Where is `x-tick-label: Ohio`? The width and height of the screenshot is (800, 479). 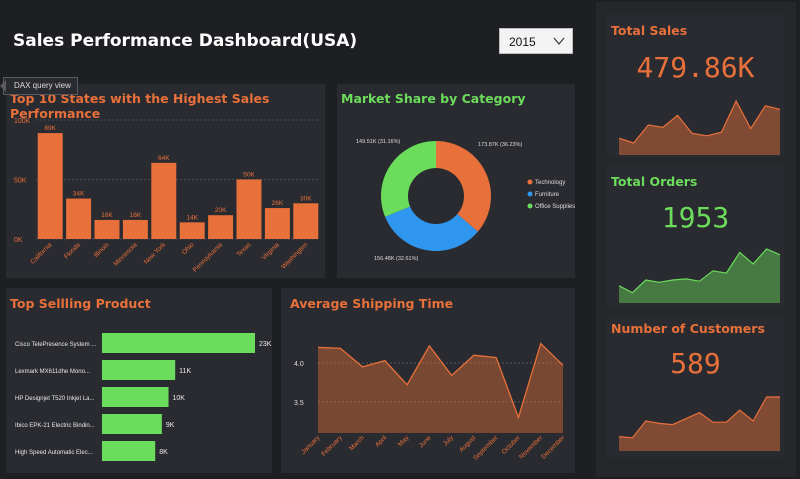
x-tick-label: Ohio is located at coordinates (188, 248).